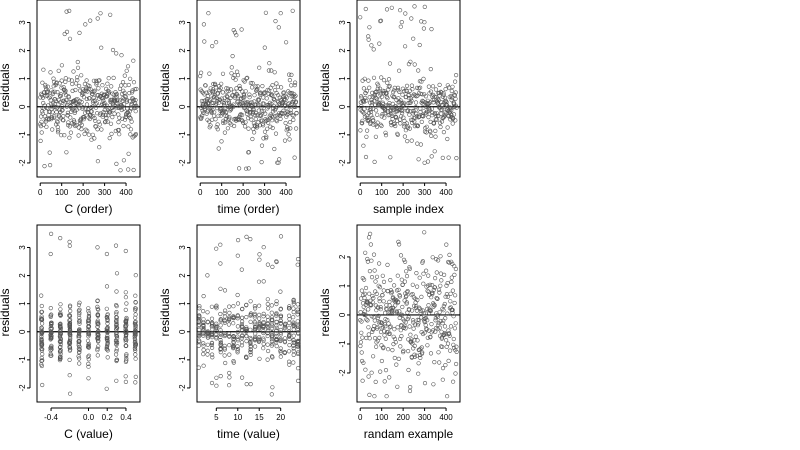 This screenshot has height=450, width=800. What do you see at coordinates (182, 360) in the screenshot?
I see `y-tick-label: -1` at bounding box center [182, 360].